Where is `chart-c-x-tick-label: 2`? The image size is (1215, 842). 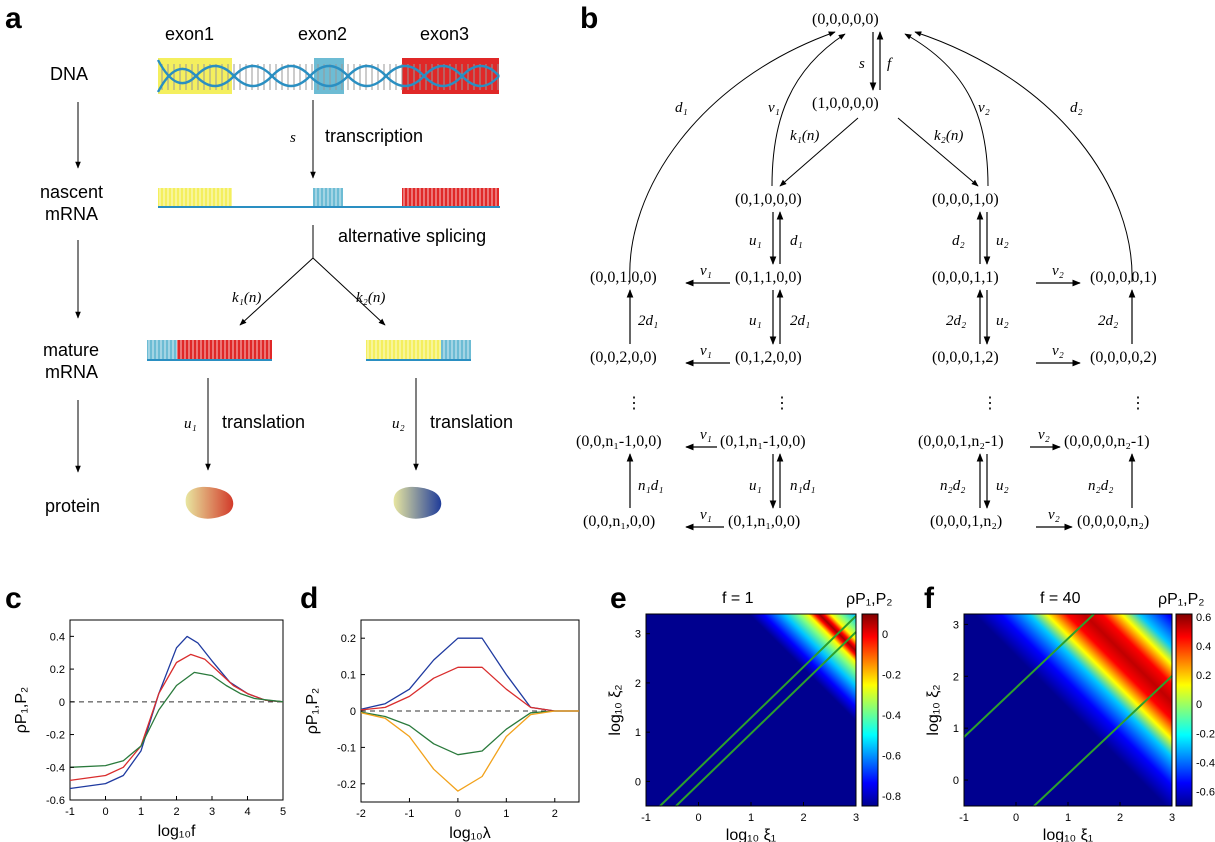 chart-c-x-tick-label: 2 is located at coordinates (176, 812).